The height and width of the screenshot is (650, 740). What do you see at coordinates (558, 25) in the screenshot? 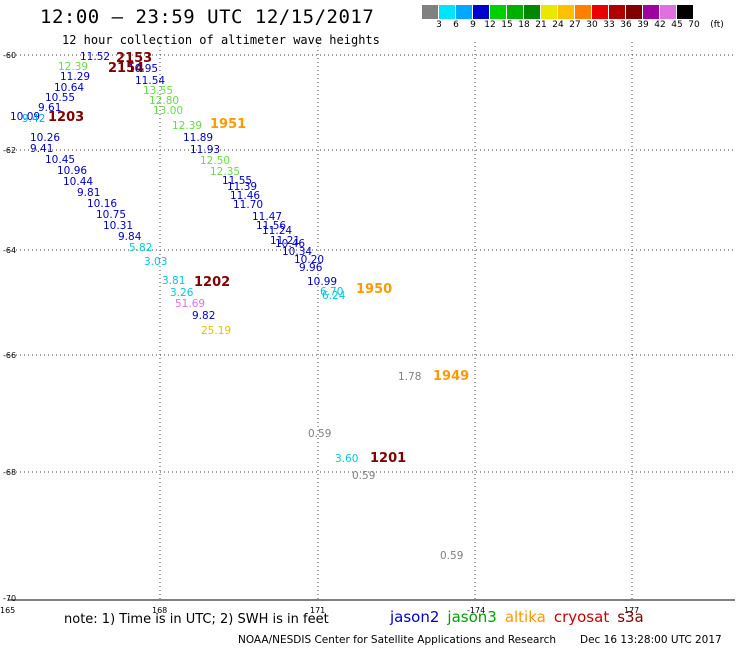
I see `legend-label: 24` at bounding box center [558, 25].